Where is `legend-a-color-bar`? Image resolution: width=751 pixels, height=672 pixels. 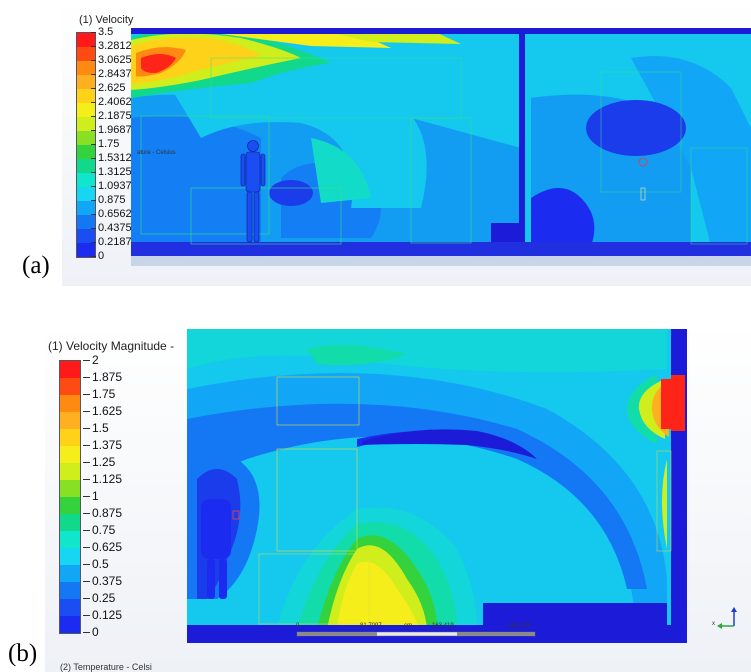 legend-a-color-bar is located at coordinates (86, 145).